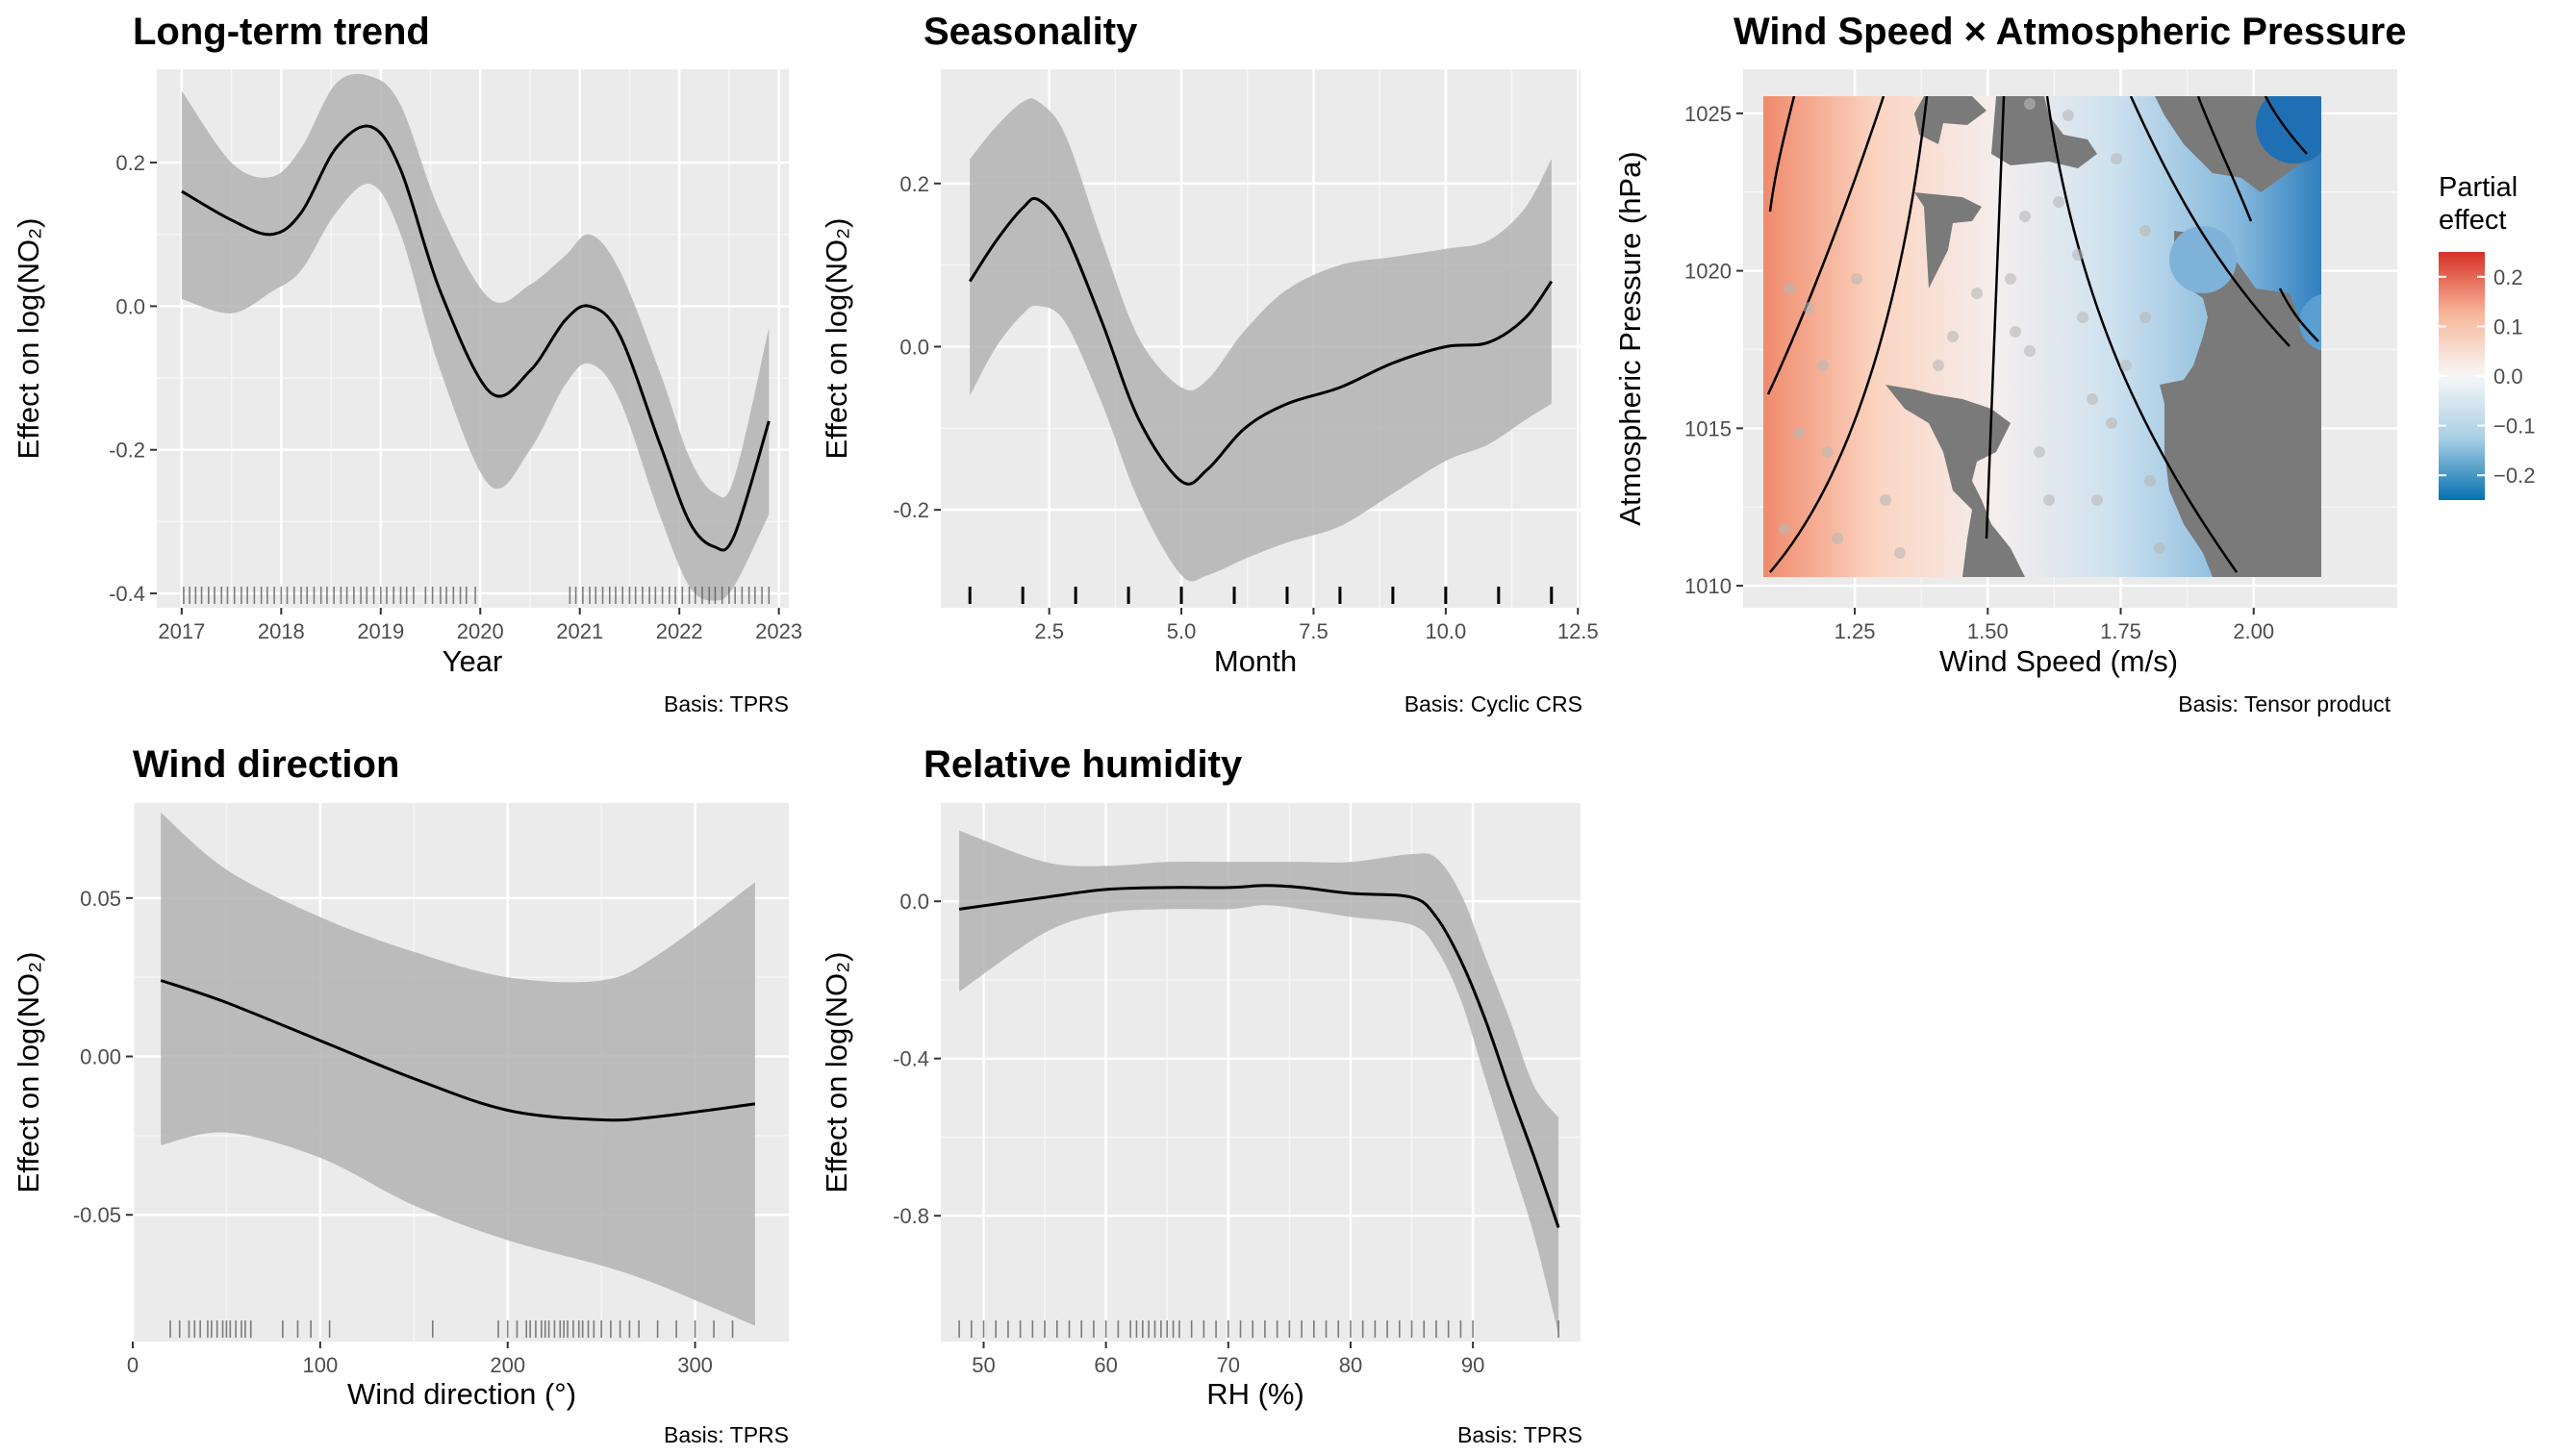 This screenshot has height=1456, width=2556. I want to click on x-tick-label: 50, so click(983, 1365).